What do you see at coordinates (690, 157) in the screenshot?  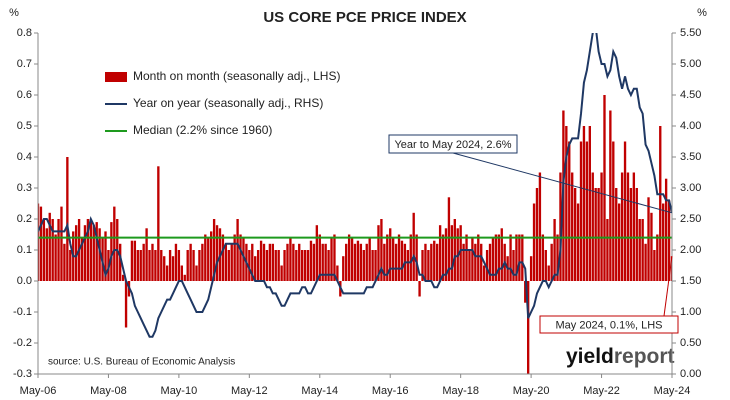 I see `y2-tick-label: 3.50` at bounding box center [690, 157].